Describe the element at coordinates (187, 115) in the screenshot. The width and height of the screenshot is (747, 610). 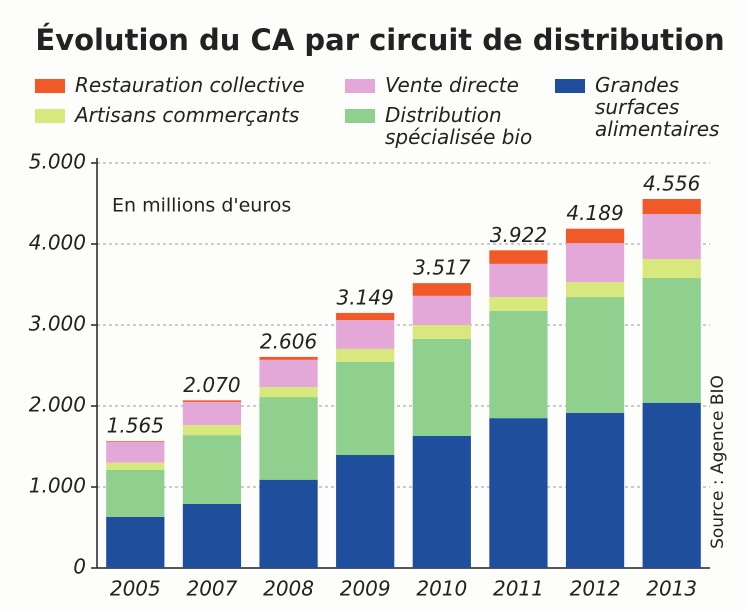
I see `legend-label: Artisans commerçants` at that location.